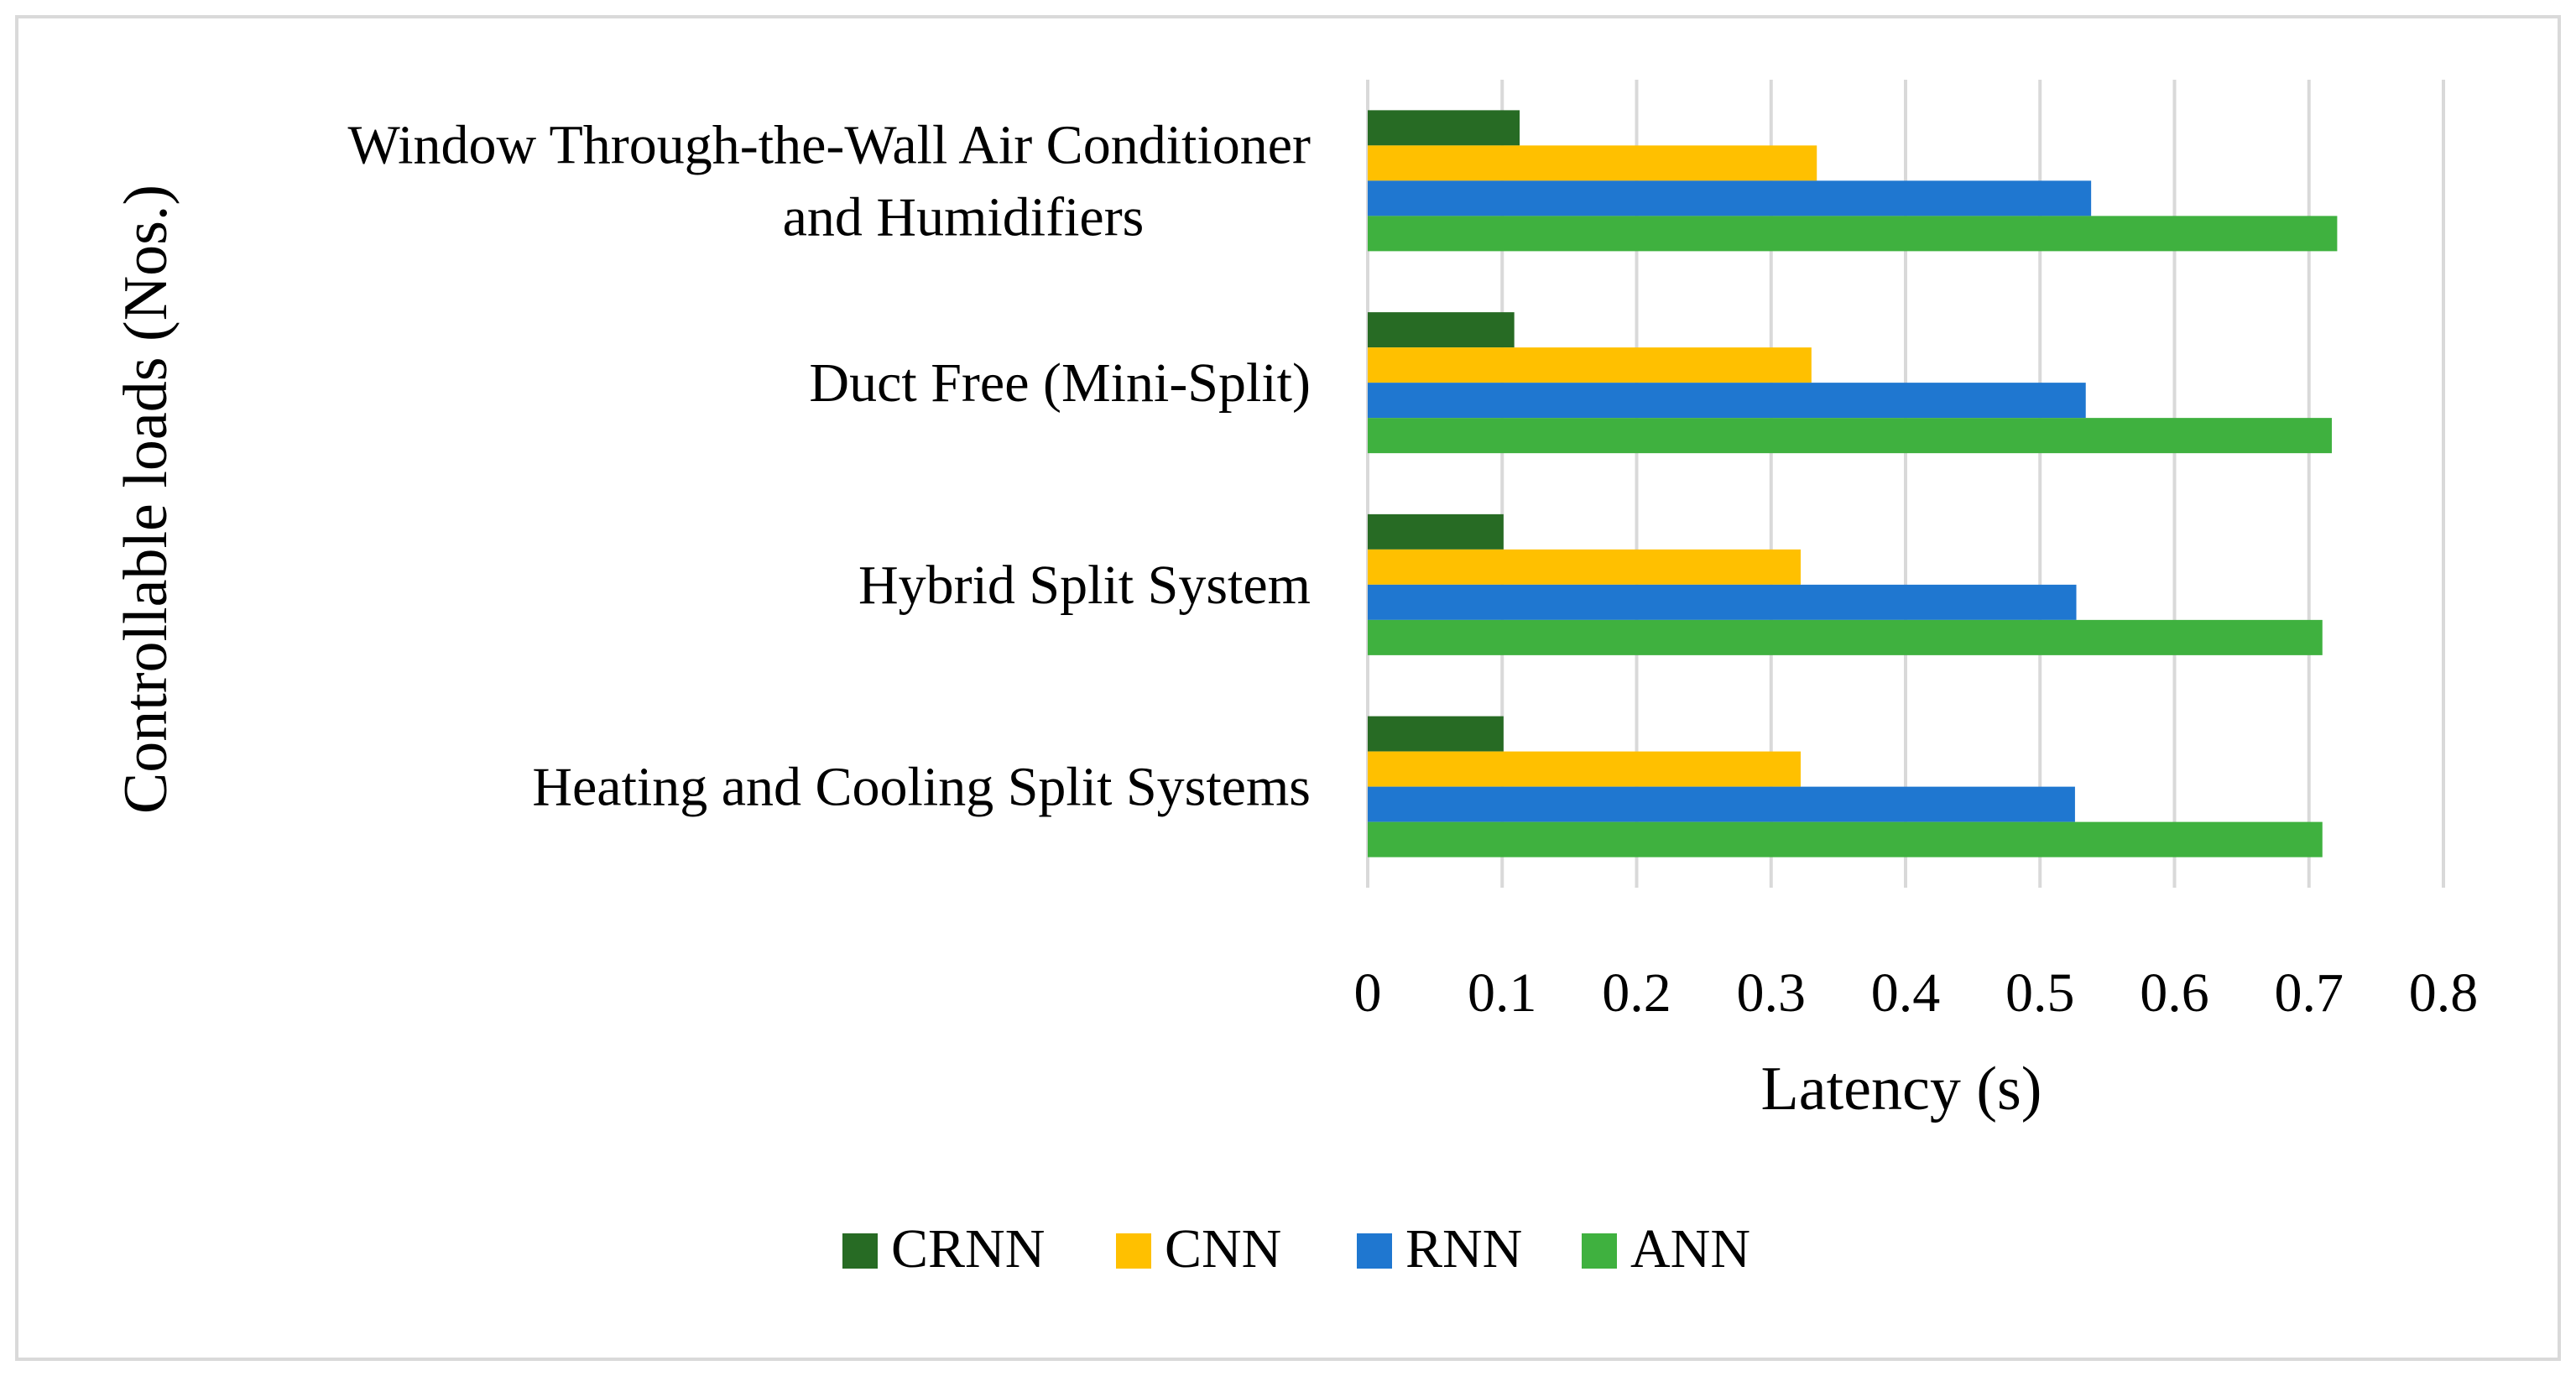 The width and height of the screenshot is (2576, 1376). What do you see at coordinates (2309, 993) in the screenshot?
I see `x-tick-label: 0.7` at bounding box center [2309, 993].